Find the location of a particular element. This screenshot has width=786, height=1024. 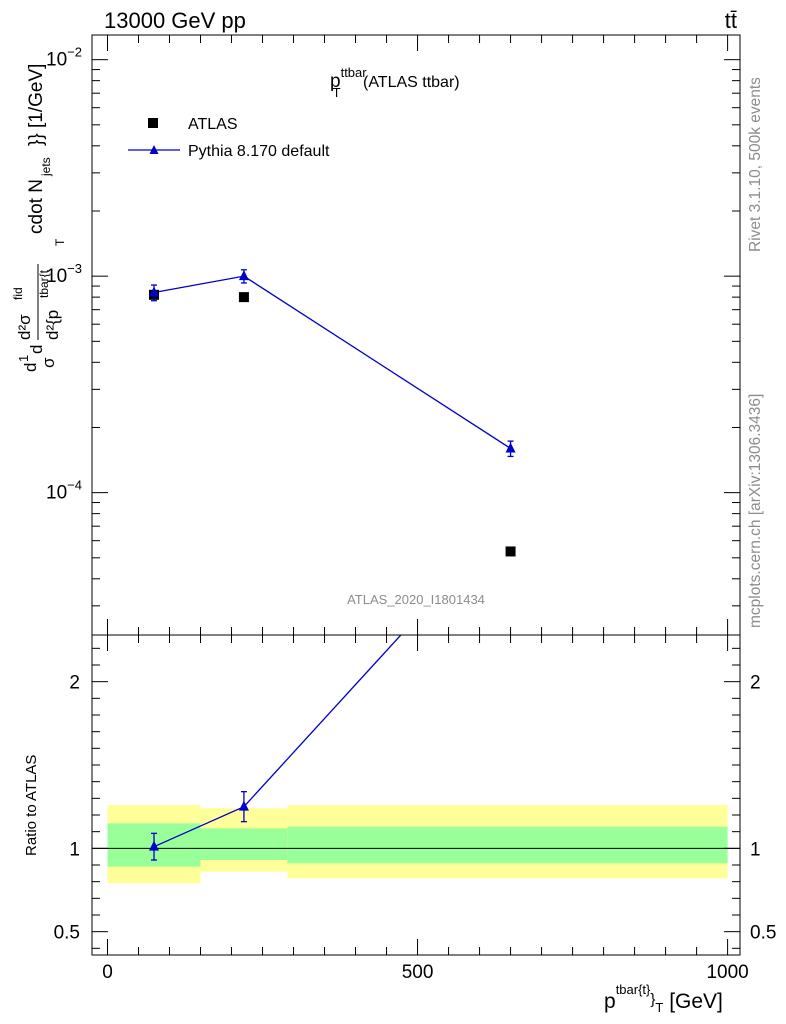

svg-text: }} [1/GeV] is located at coordinates (36, 105).